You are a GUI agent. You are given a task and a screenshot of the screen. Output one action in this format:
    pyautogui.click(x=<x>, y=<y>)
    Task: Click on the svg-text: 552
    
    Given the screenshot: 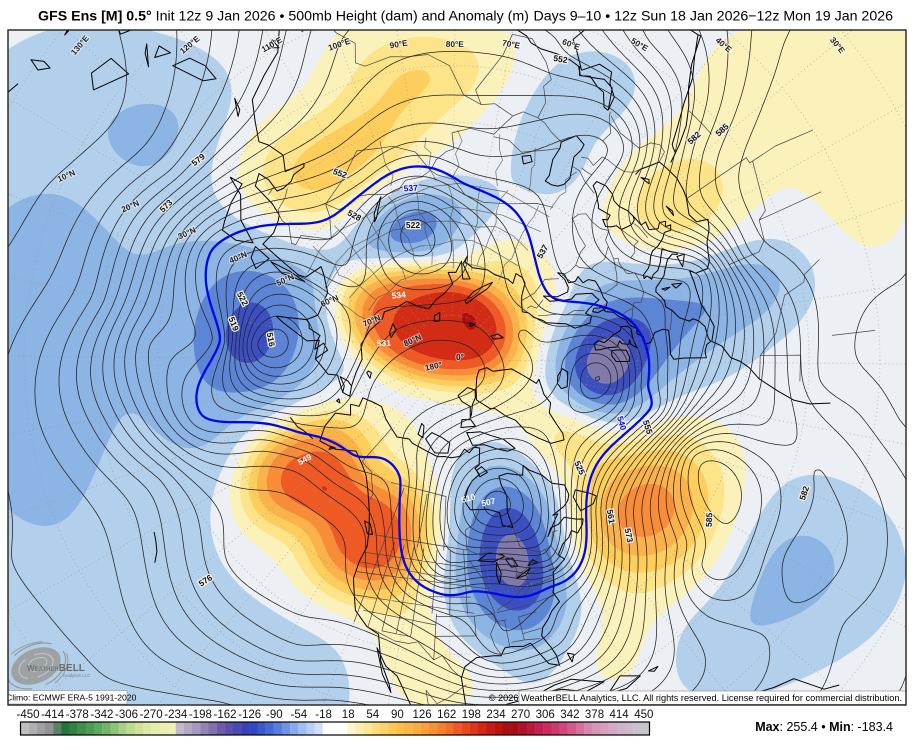 What is the action you would take?
    pyautogui.click(x=561, y=59)
    